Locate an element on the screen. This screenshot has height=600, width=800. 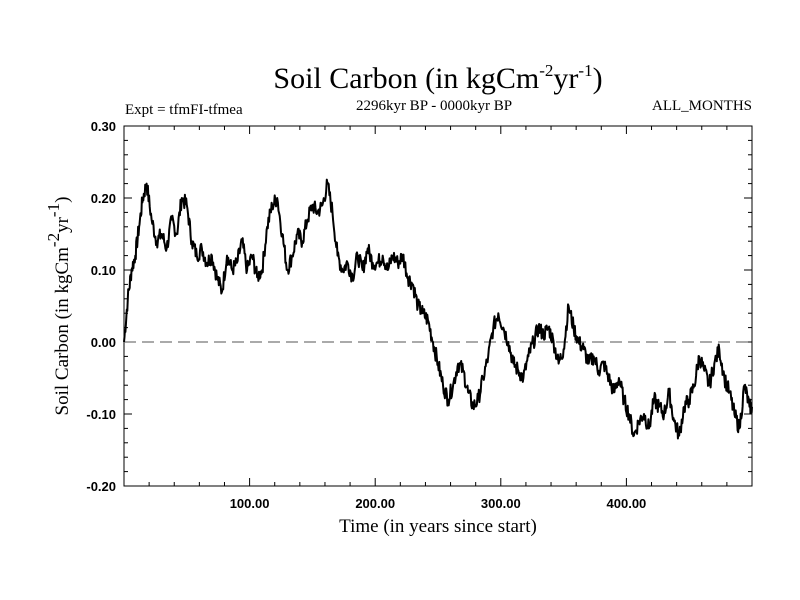
y-axis-label: Soil Carbon (in kgCm-2yr-1) is located at coordinates (58, 306).